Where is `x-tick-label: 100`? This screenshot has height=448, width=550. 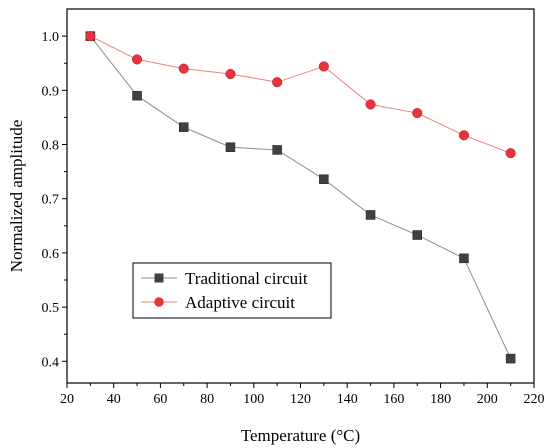
x-tick-label: 100 is located at coordinates (253, 399).